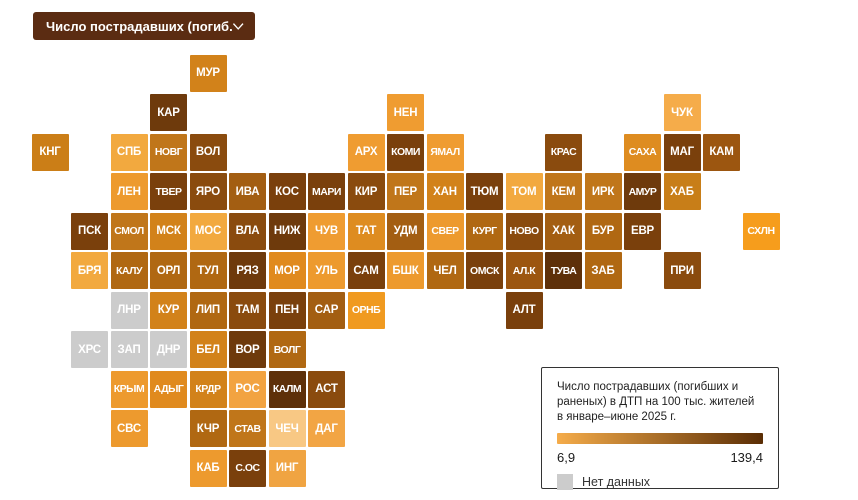  Describe the element at coordinates (445, 270) in the screenshot. I see `region-tile-ЧЕЛ: ЧЕЛ` at that location.